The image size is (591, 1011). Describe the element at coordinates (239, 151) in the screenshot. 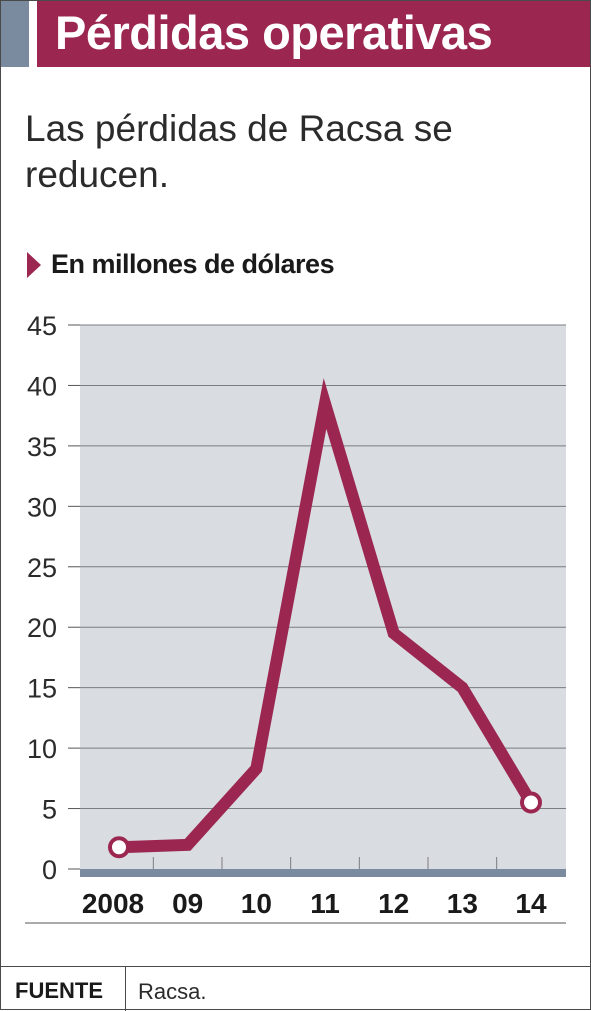

I see `subtitle: Las pérdidas de Racsa se reducen.` at that location.